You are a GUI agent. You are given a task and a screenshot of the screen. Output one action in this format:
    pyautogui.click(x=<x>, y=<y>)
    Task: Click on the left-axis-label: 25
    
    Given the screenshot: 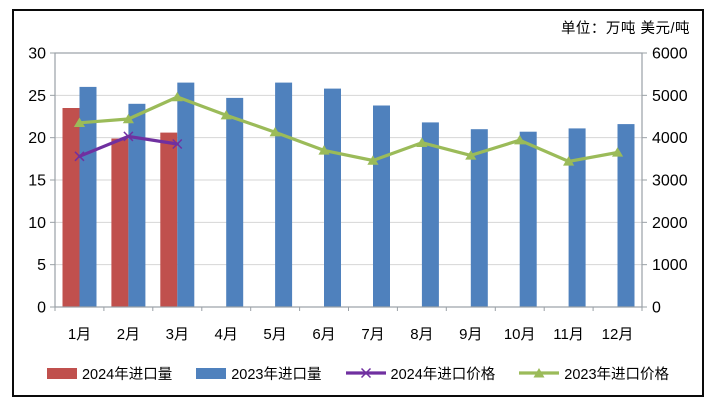 What is the action you would take?
    pyautogui.click(x=37, y=96)
    